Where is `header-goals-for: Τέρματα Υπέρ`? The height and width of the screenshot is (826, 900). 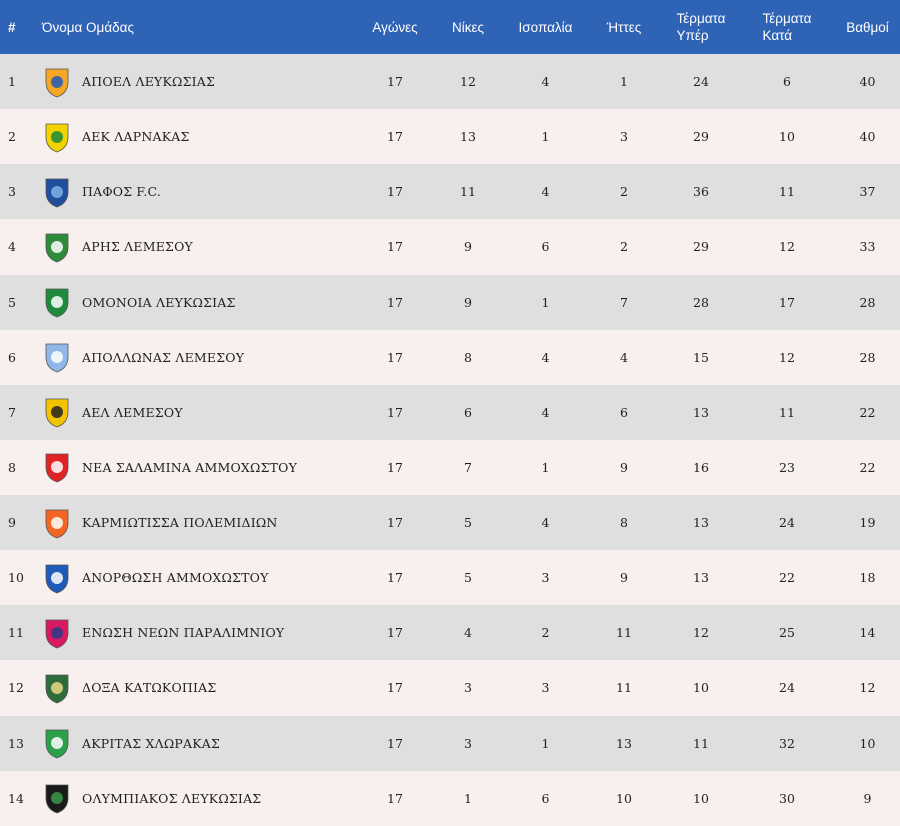 header-goals-for: Τέρματα Υπέρ is located at coordinates (701, 27).